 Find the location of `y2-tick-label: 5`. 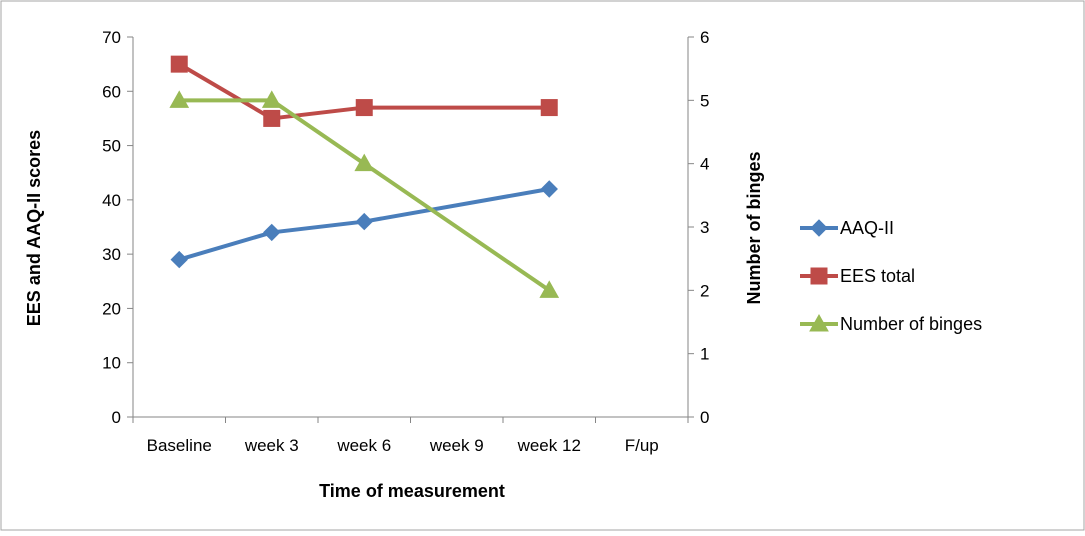

y2-tick-label: 5 is located at coordinates (704, 100).